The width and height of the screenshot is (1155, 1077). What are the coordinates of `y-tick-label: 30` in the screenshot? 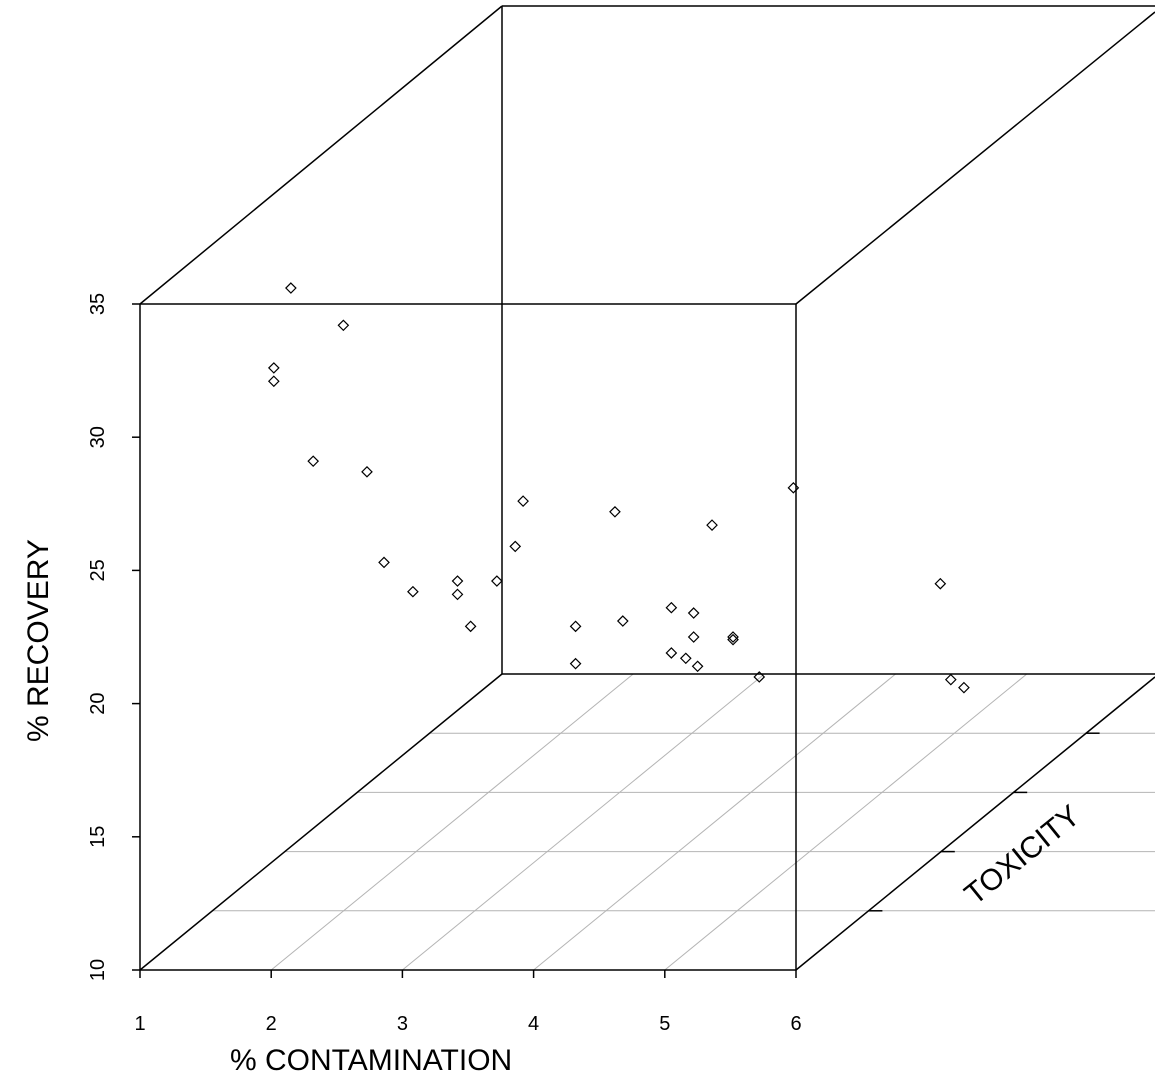 It's located at (98, 437).